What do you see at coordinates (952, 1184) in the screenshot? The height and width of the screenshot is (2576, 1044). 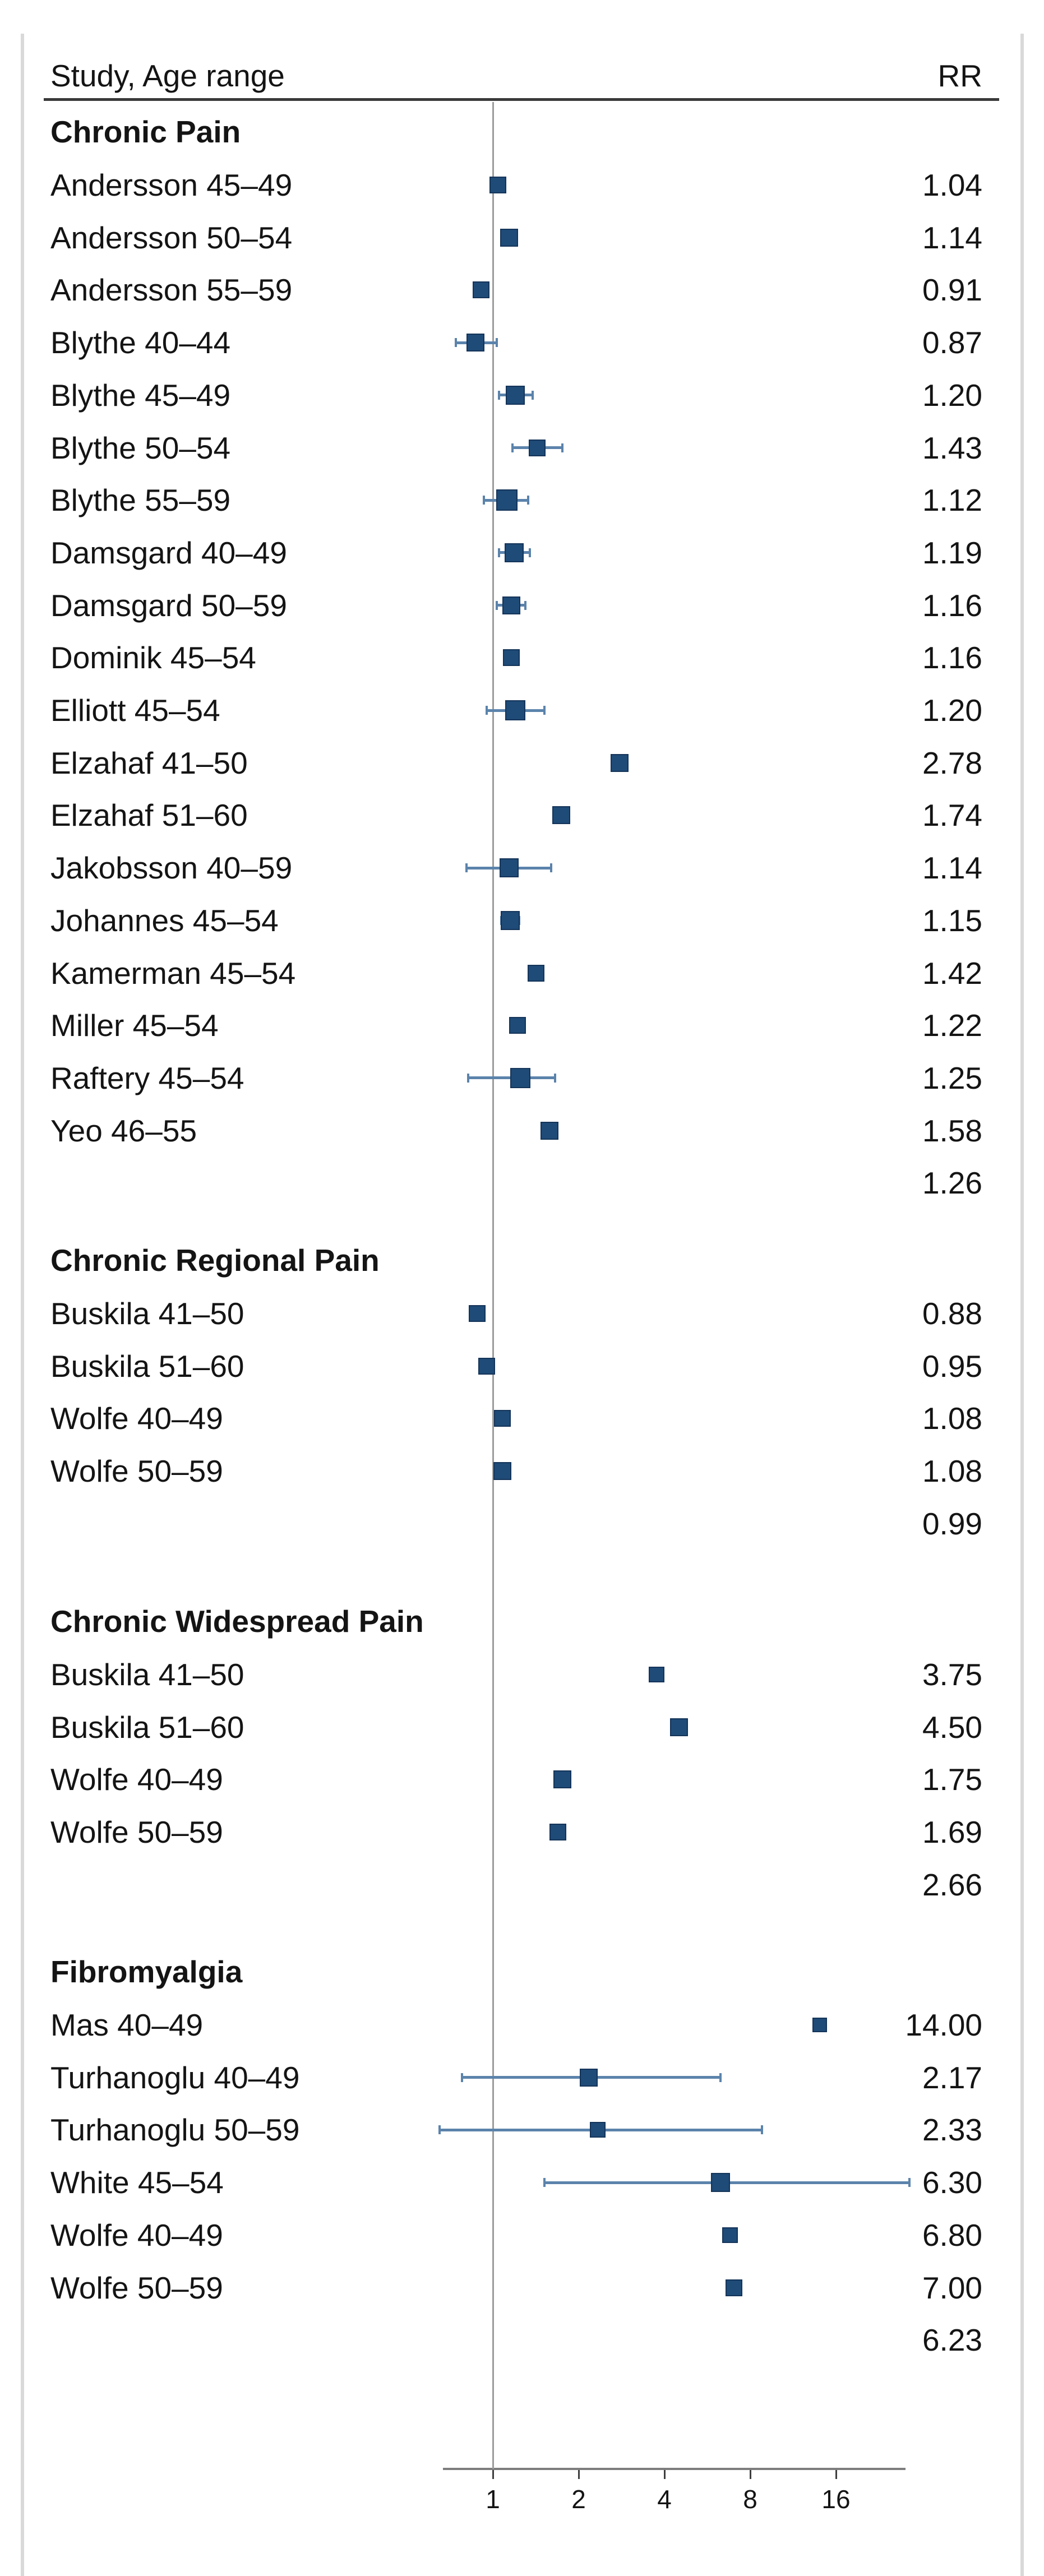 I see `pooled-rr-value: 1.26` at bounding box center [952, 1184].